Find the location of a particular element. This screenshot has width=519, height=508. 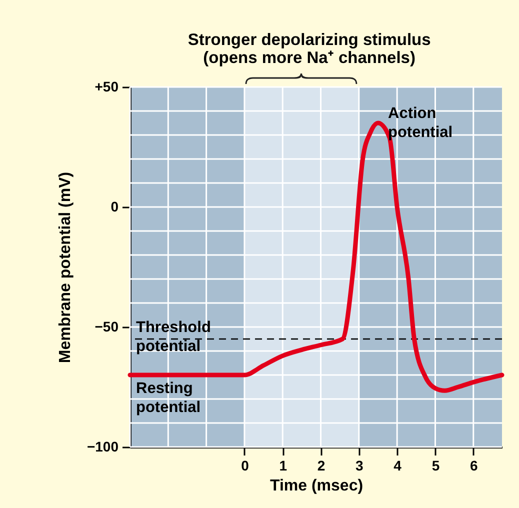

y-tick-label: −50 is located at coordinates (106, 326).